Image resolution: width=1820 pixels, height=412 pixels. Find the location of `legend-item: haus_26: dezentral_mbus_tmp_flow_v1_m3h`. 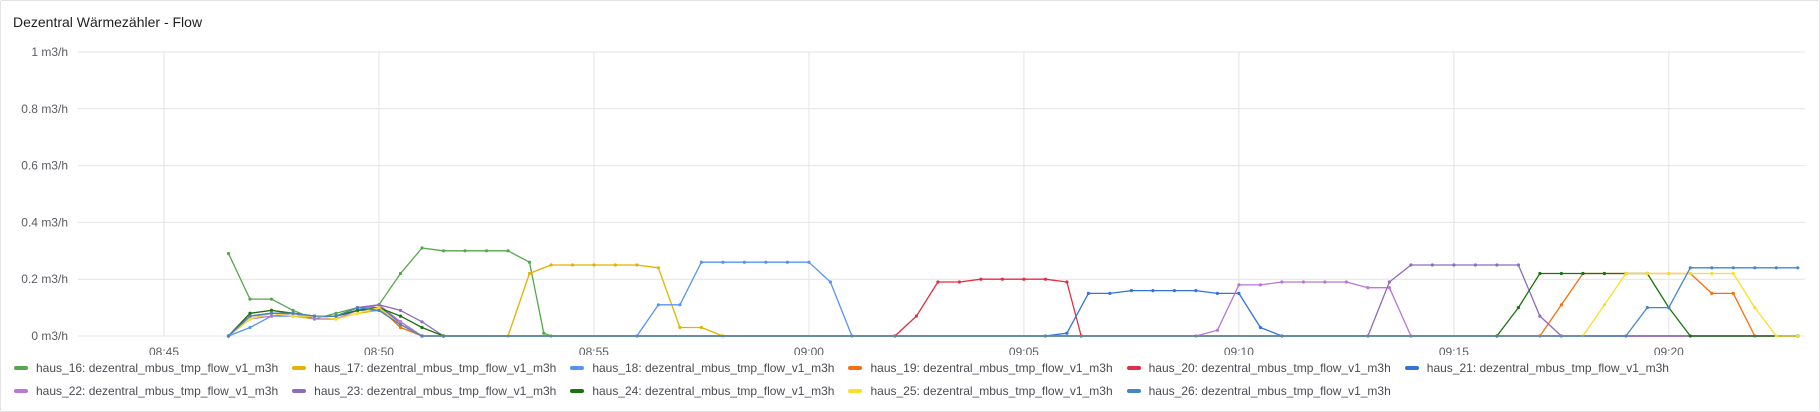

legend-item: haus_26: dezentral_mbus_tmp_flow_v1_m3h is located at coordinates (1258, 391).